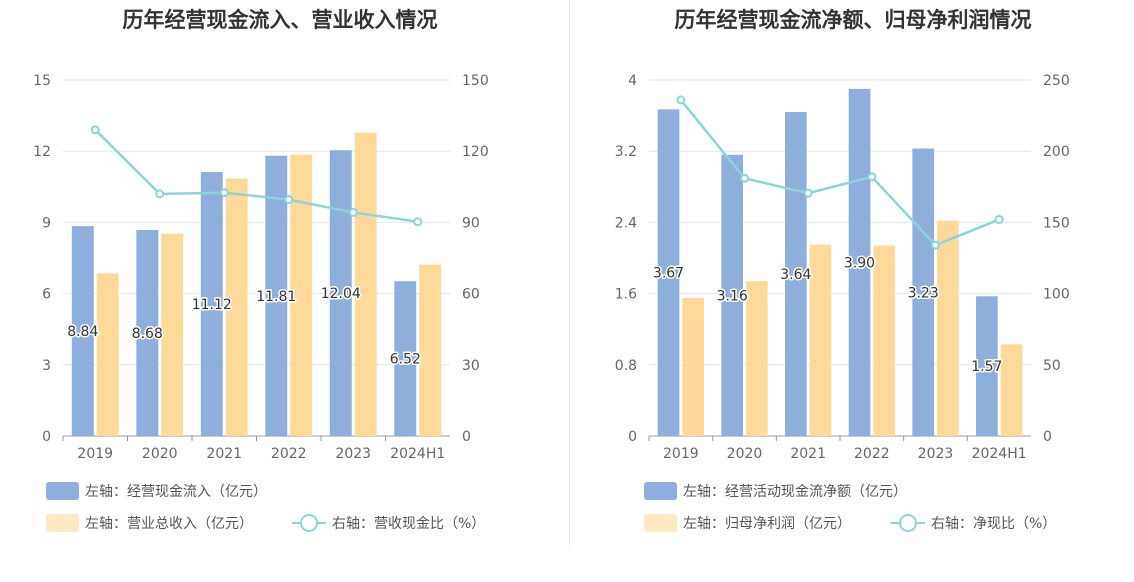 The width and height of the screenshot is (1134, 582). Describe the element at coordinates (353, 454) in the screenshot. I see `x-axis-category-label: 2023` at that location.